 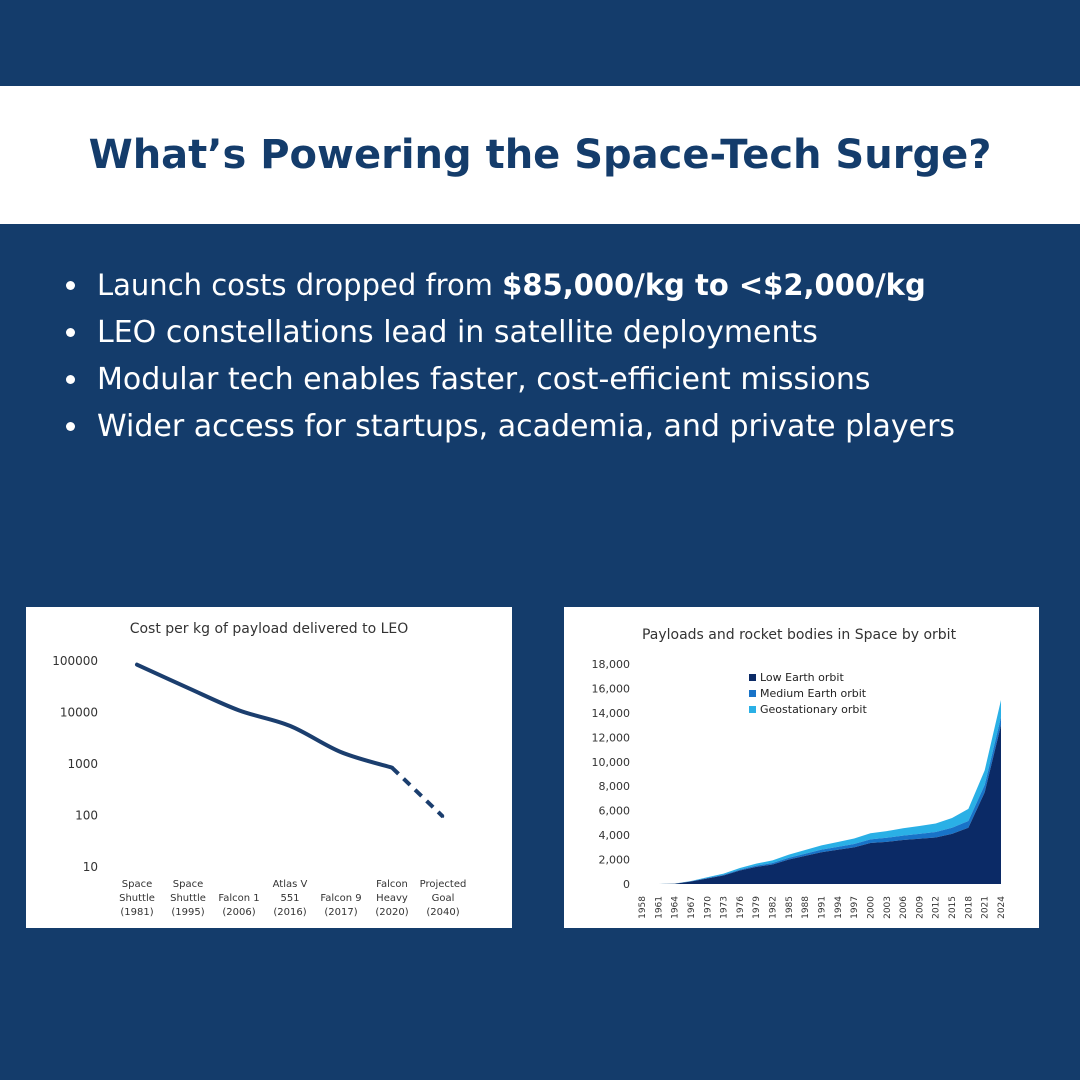 I want to click on x-tick-label: 1970, so click(x=708, y=907).